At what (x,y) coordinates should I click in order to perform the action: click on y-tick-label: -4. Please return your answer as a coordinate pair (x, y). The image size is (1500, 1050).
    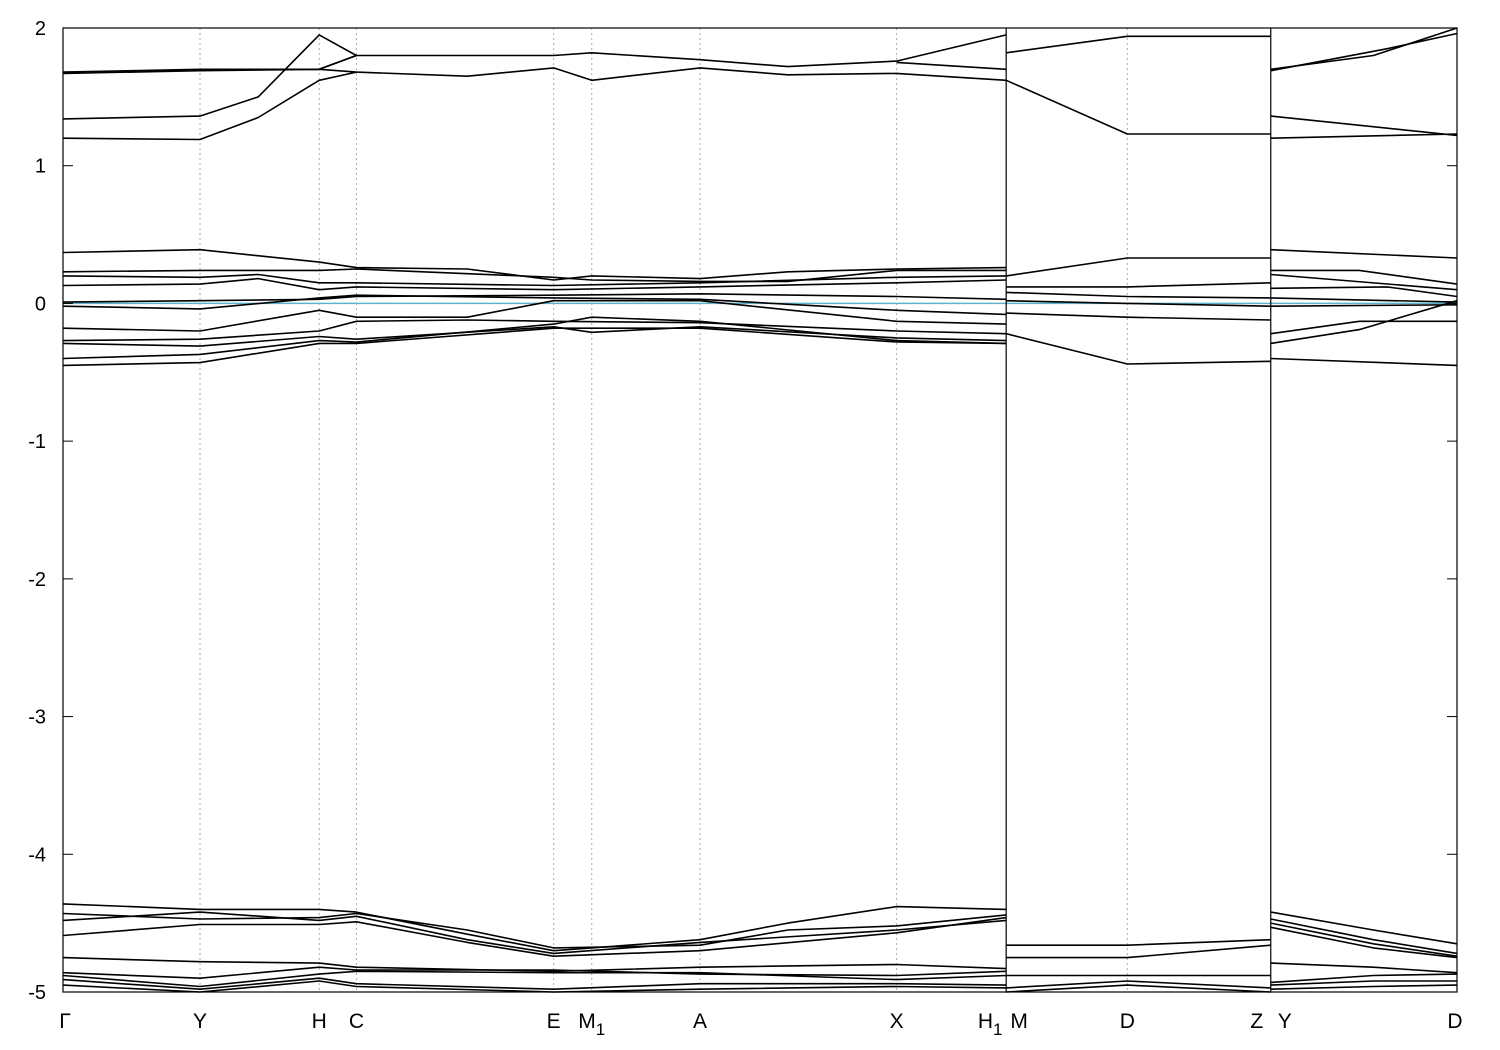
    Looking at the image, I should click on (37, 855).